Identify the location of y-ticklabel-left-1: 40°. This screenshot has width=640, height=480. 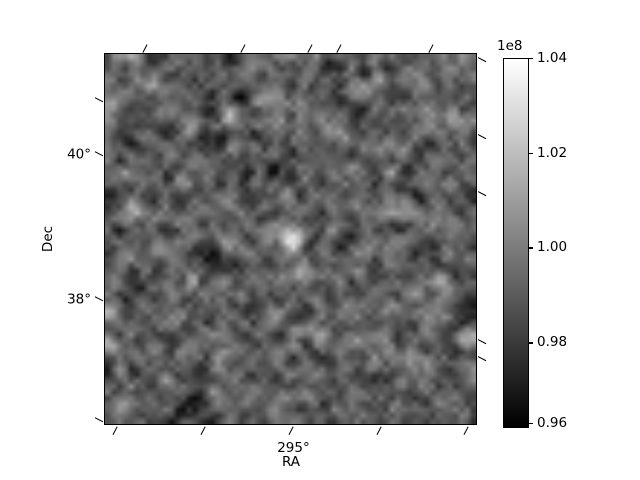
(79, 154).